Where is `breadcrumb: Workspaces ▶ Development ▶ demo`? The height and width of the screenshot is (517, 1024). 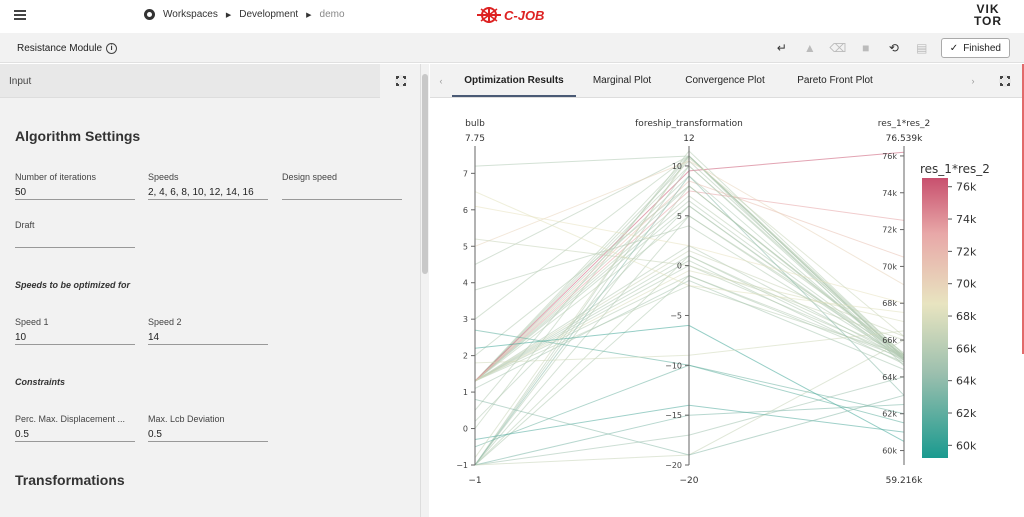 breadcrumb: Workspaces ▶ Development ▶ demo is located at coordinates (244, 14).